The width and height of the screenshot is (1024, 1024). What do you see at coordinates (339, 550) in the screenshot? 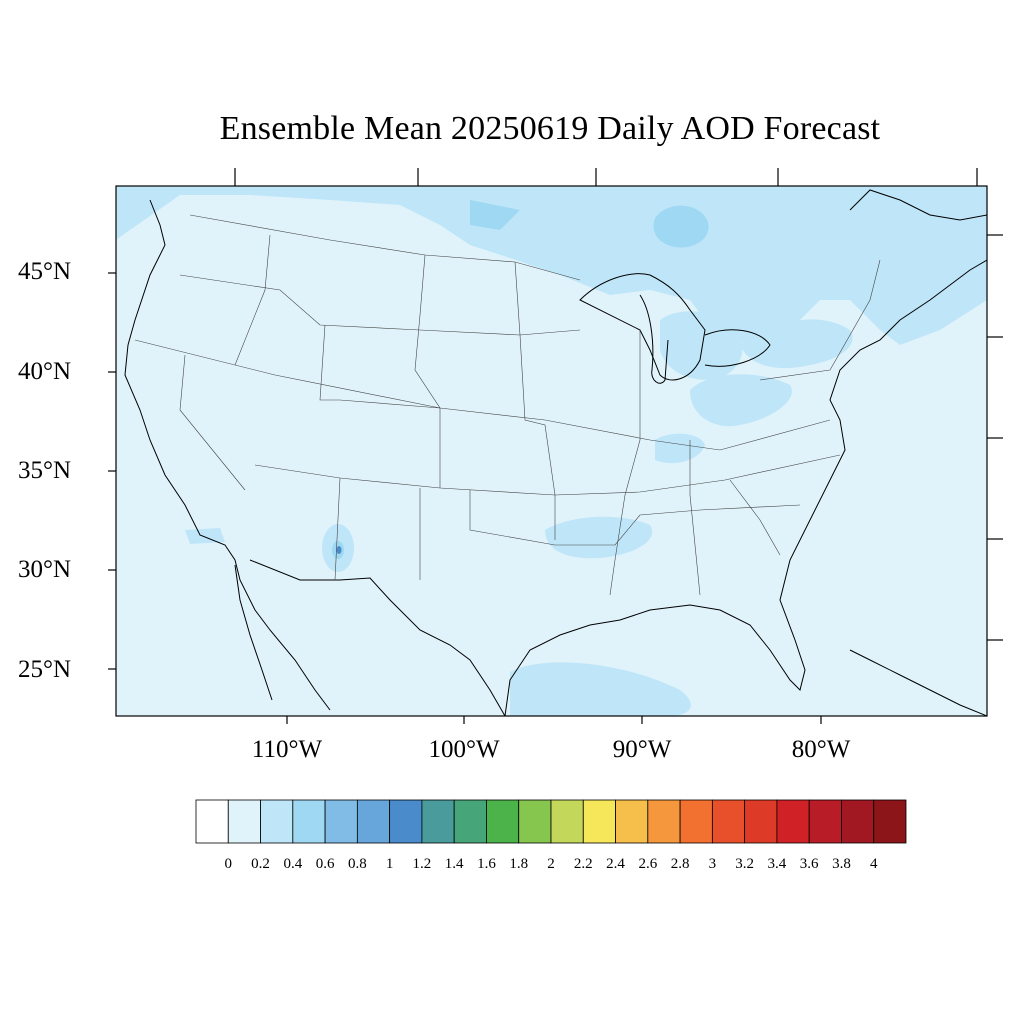
I see `aod-hotspot-core` at bounding box center [339, 550].